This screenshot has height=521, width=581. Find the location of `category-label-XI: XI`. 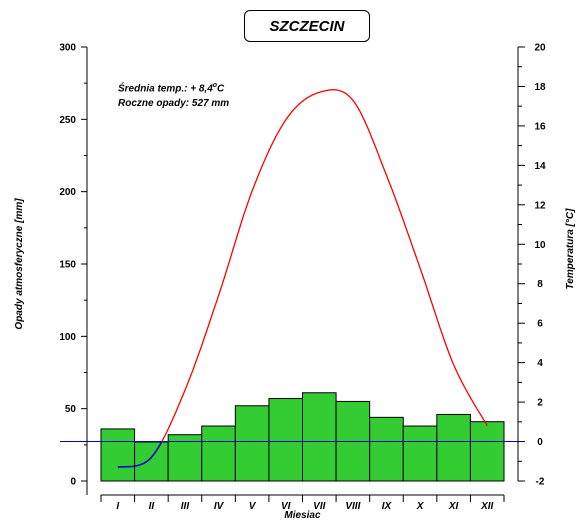

category-label-XI: XI is located at coordinates (453, 506).